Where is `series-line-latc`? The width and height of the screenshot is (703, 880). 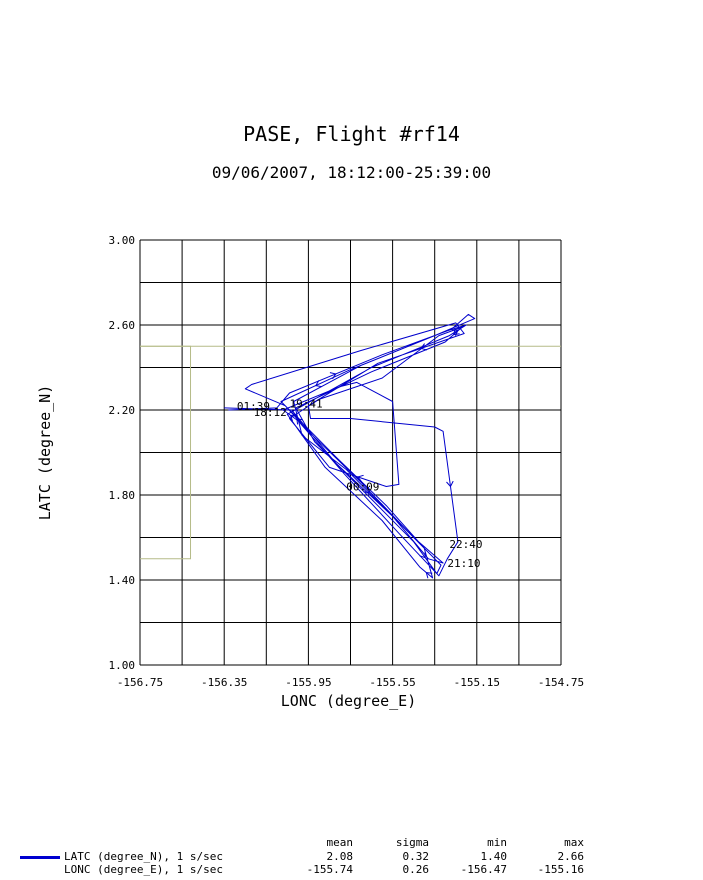
series-line-latc is located at coordinates (350, 446).